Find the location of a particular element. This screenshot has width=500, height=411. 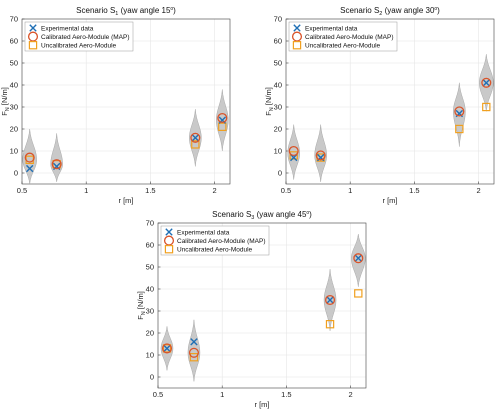

chart-title: Scenario S1 (yaw angle 15o) is located at coordinates (126, 11).